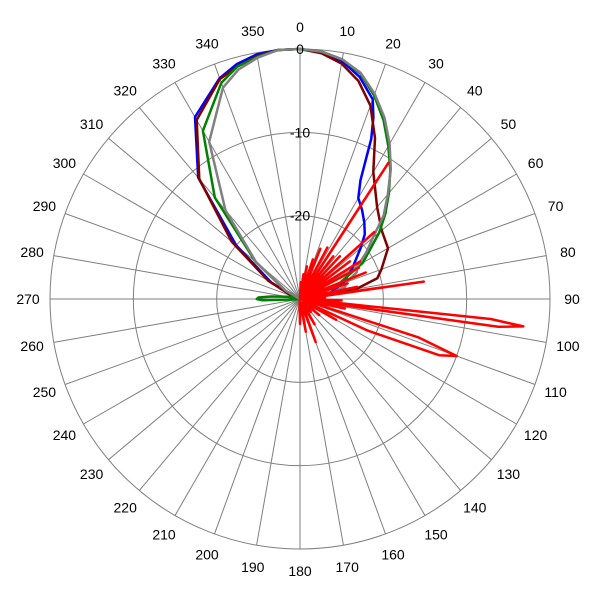 The image size is (600, 600). Describe the element at coordinates (555, 392) in the screenshot. I see `angle-tick-label-110: 110` at that location.